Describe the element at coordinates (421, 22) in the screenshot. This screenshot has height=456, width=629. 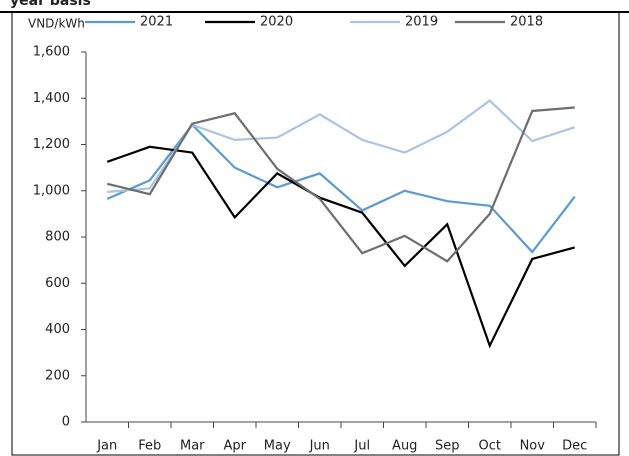
I see `legend-label: 2019` at that location.